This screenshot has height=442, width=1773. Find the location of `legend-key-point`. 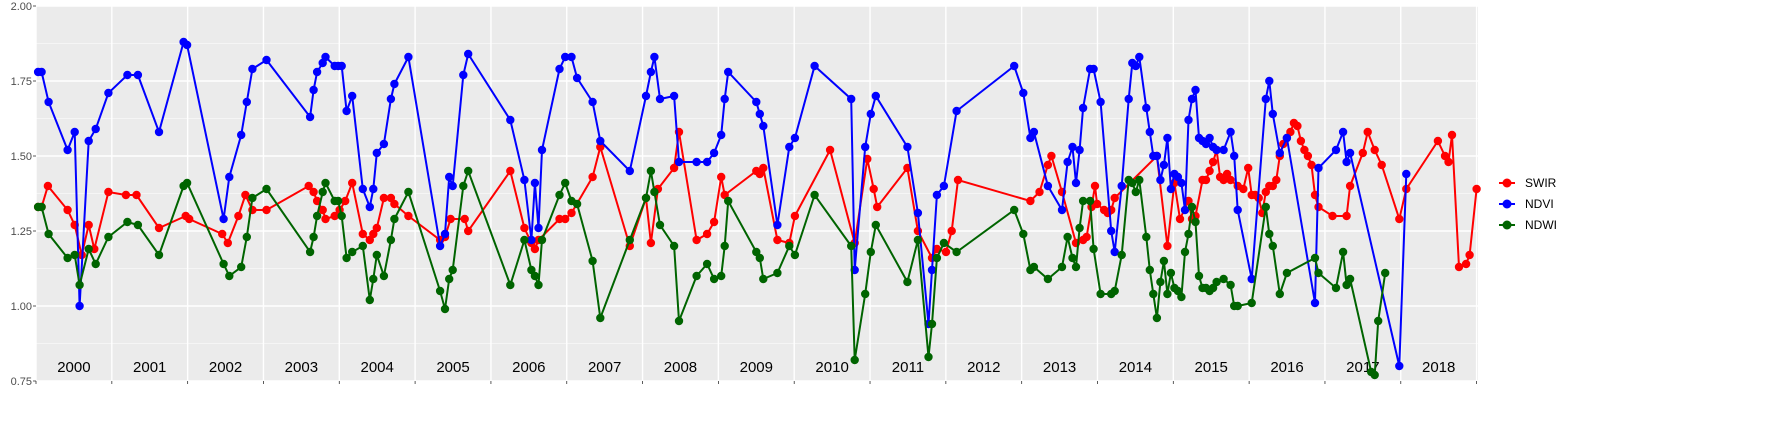

legend-key-point is located at coordinates (1507, 204).